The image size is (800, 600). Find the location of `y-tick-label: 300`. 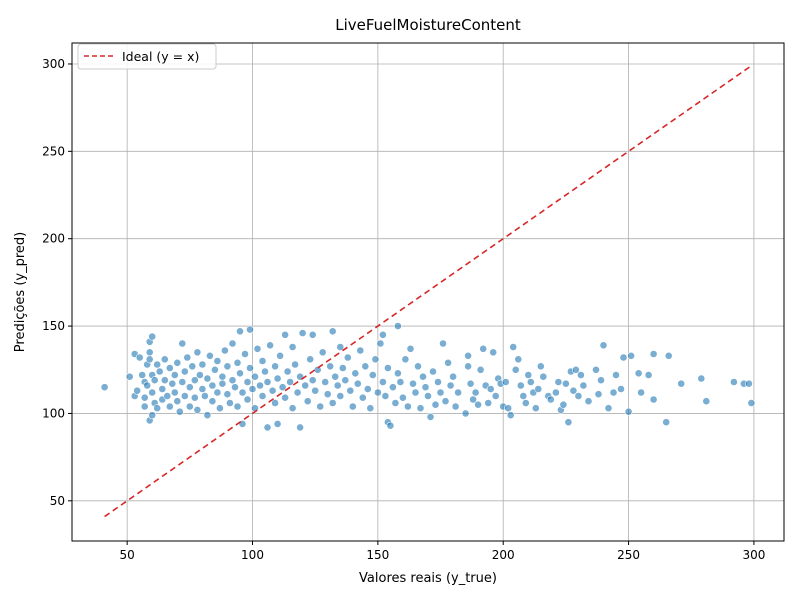

y-tick-label: 300 is located at coordinates (53, 64).